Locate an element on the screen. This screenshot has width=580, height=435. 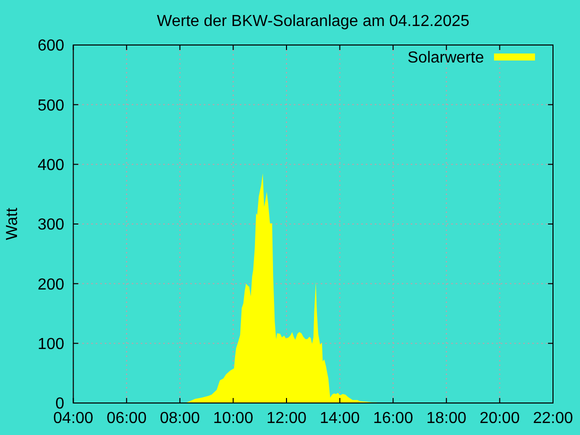
y-tick-label: 200 is located at coordinates (51, 285).